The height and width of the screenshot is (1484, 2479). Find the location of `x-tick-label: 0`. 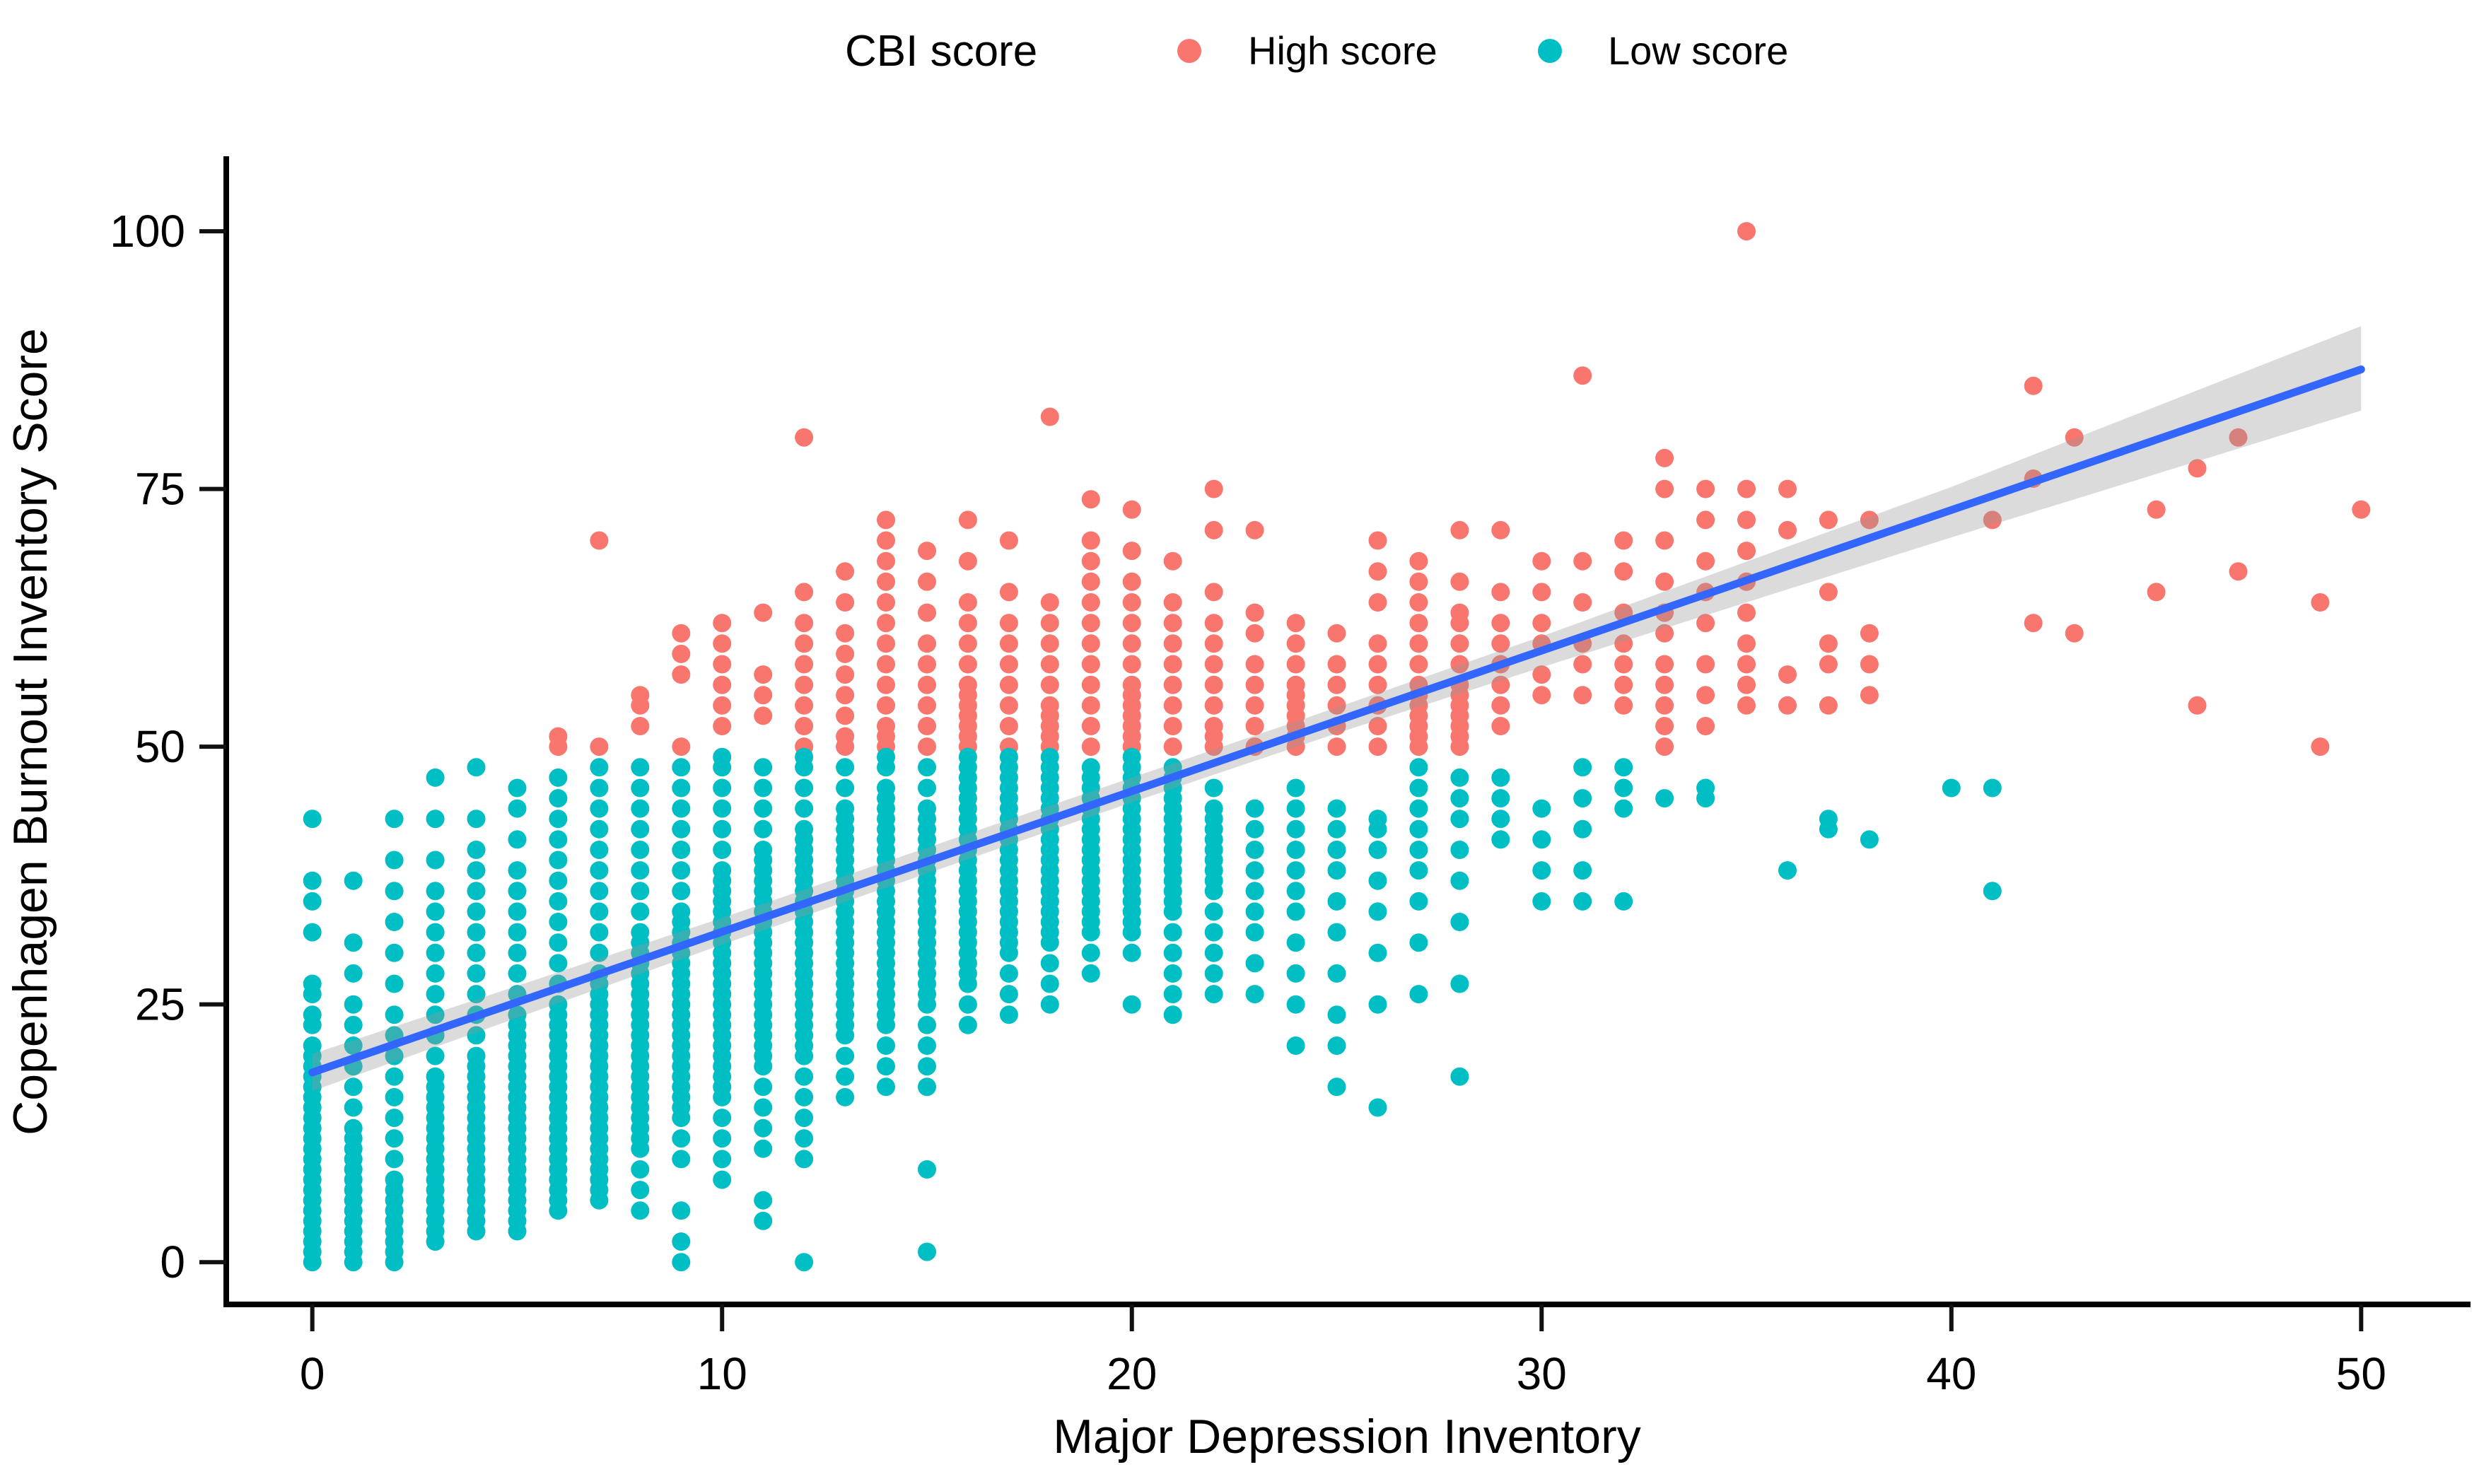

x-tick-label: 0 is located at coordinates (312, 1373).